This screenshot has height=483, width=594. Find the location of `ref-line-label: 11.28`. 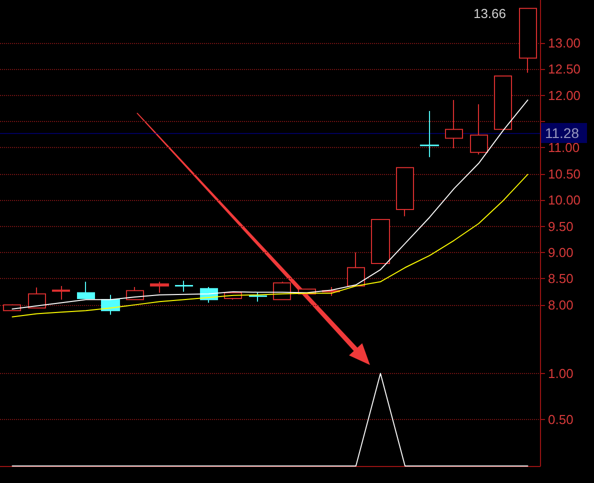

ref-line-label: 11.28 is located at coordinates (562, 133).